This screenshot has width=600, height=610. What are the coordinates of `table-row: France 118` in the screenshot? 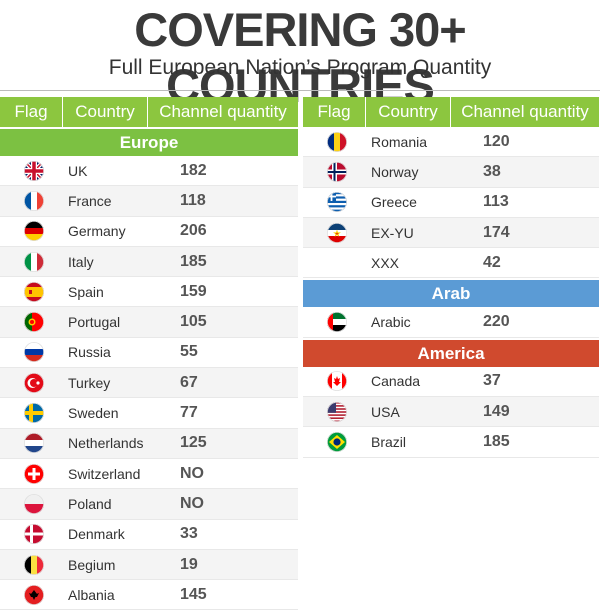 It's located at (149, 201).